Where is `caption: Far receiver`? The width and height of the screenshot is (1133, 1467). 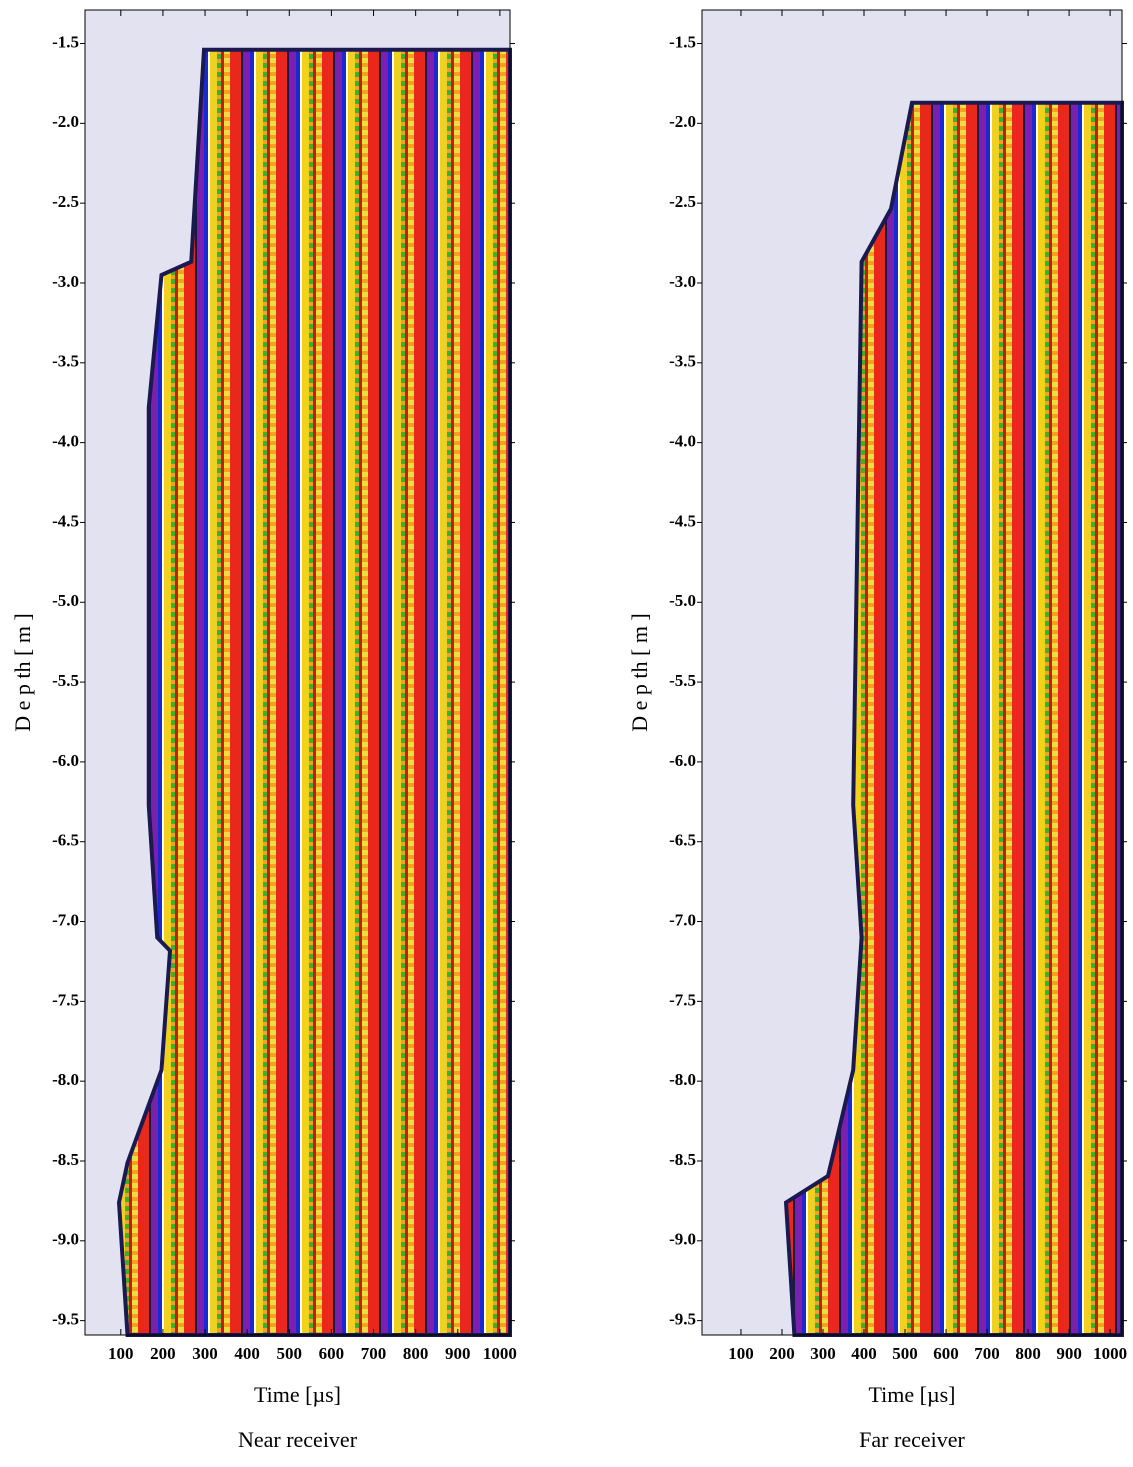
caption: Far receiver is located at coordinates (912, 1439).